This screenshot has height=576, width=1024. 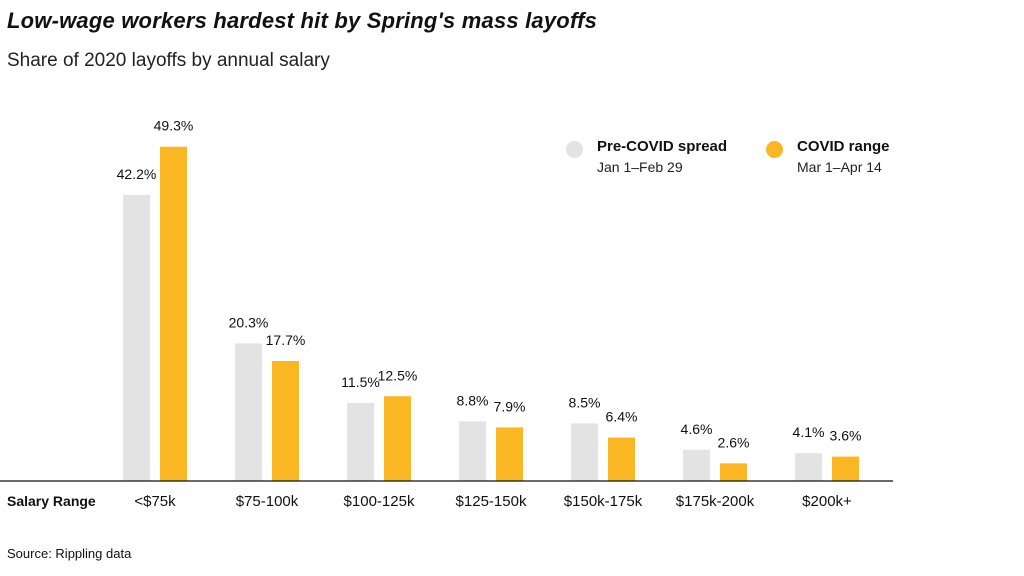 What do you see at coordinates (640, 167) in the screenshot?
I see `legend-date-range-pre-covid: Jan 1–Feb 29` at bounding box center [640, 167].